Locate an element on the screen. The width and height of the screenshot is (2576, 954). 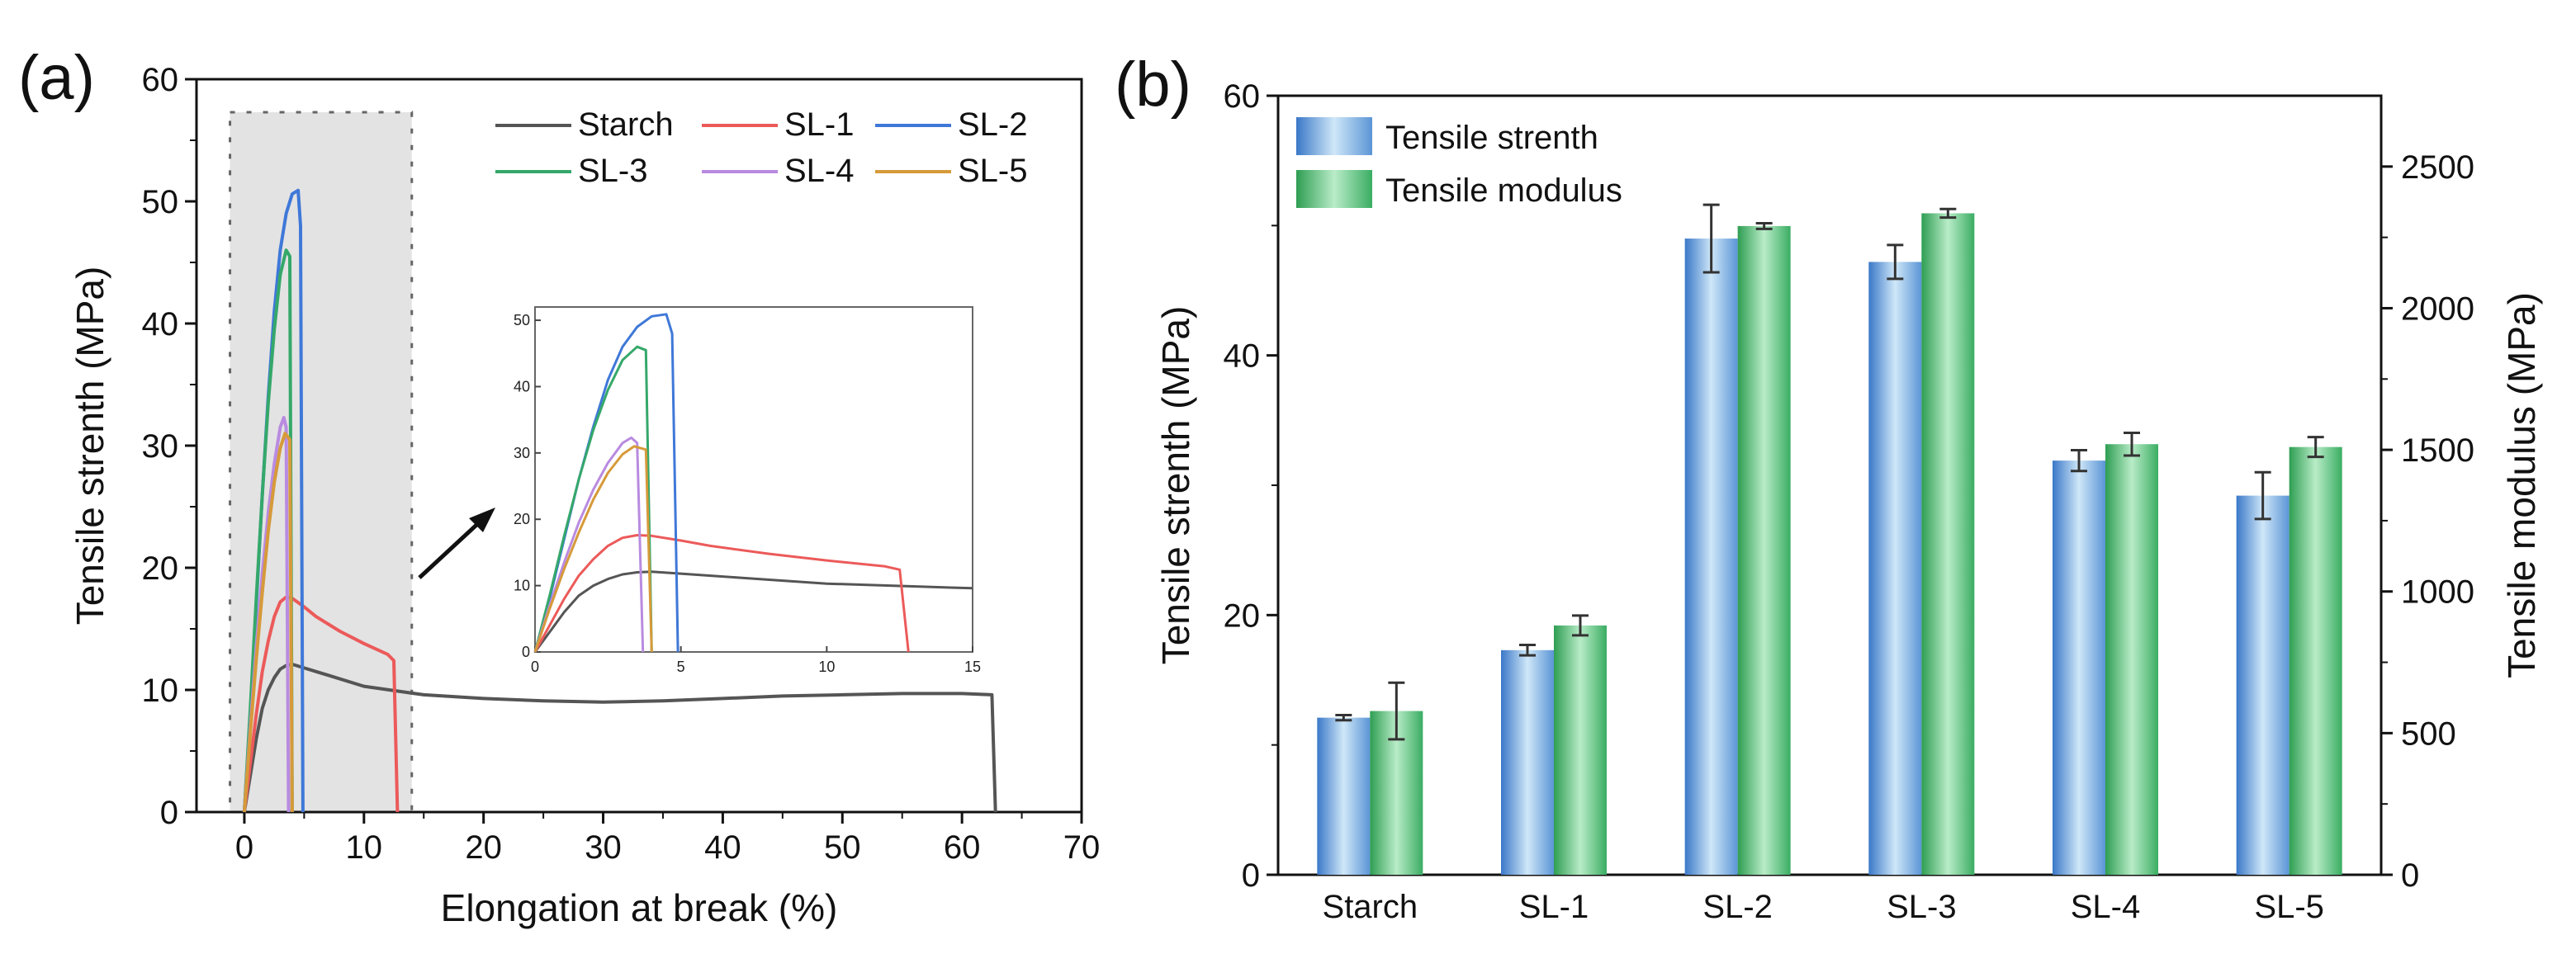
y-ticks-b: 0 20 40 60 is located at coordinates (1251, 486).